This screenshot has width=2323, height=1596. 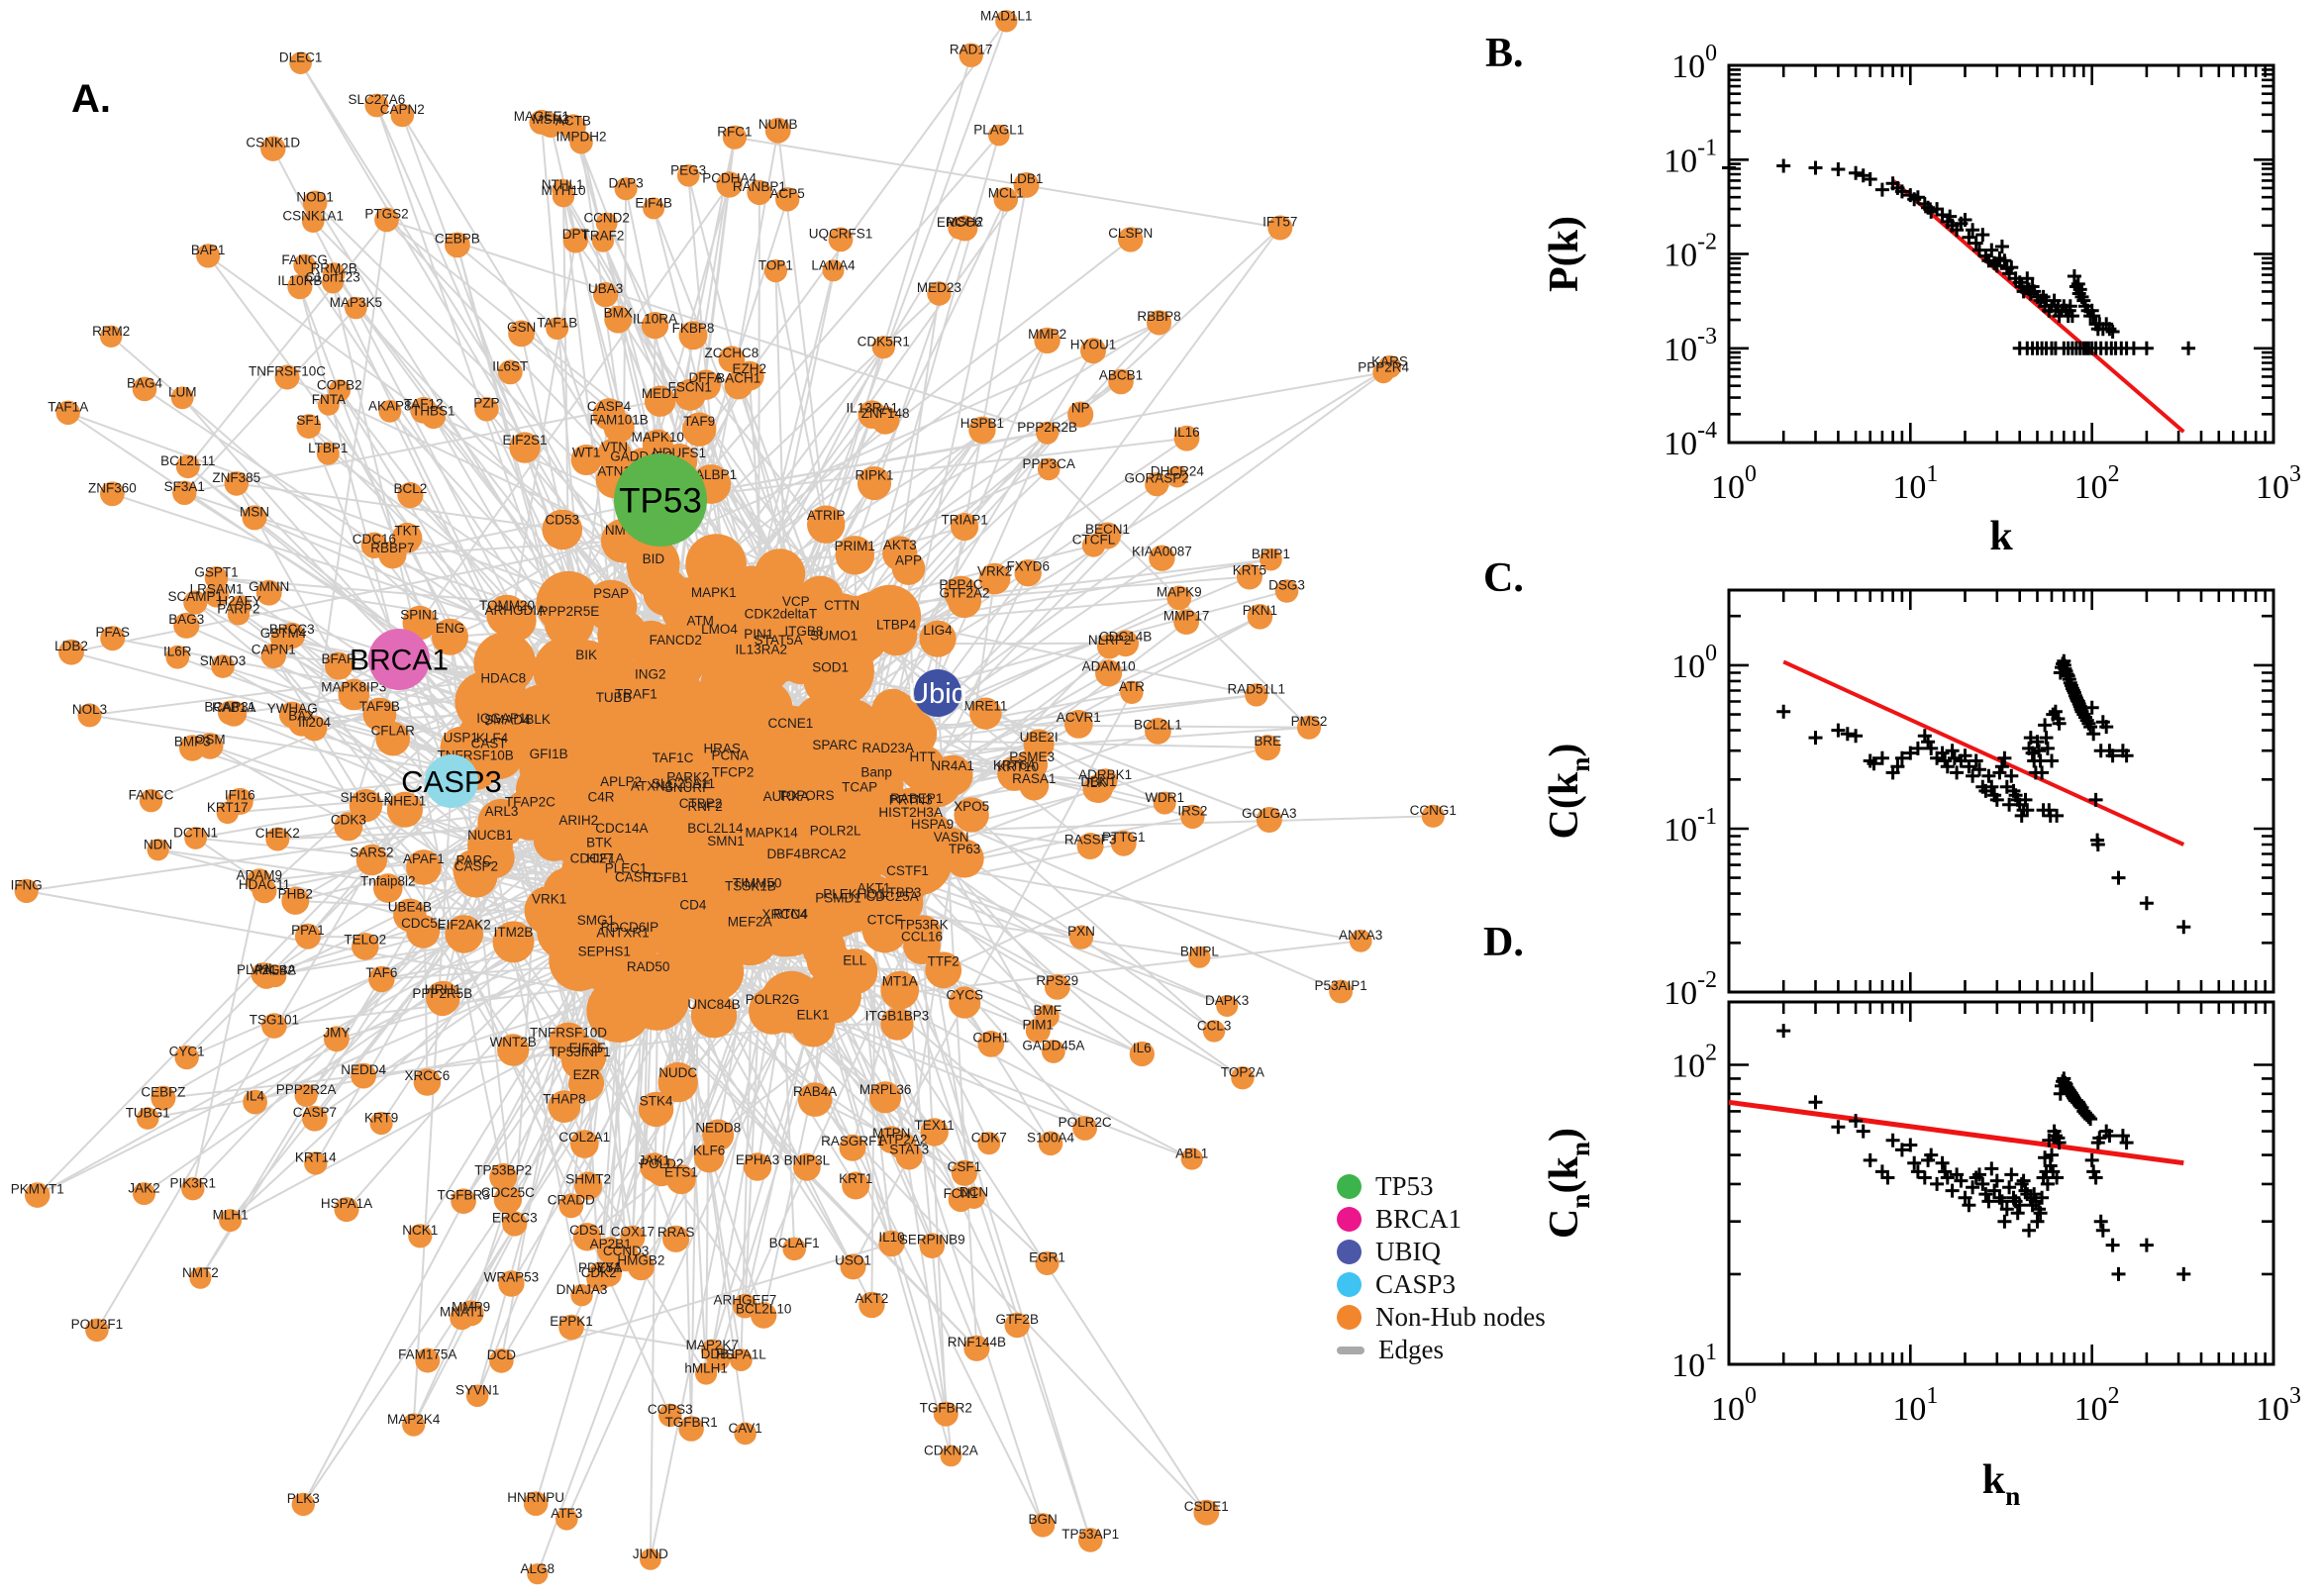 What do you see at coordinates (1180, 591) in the screenshot?
I see `network-node-label: MAPK9` at bounding box center [1180, 591].